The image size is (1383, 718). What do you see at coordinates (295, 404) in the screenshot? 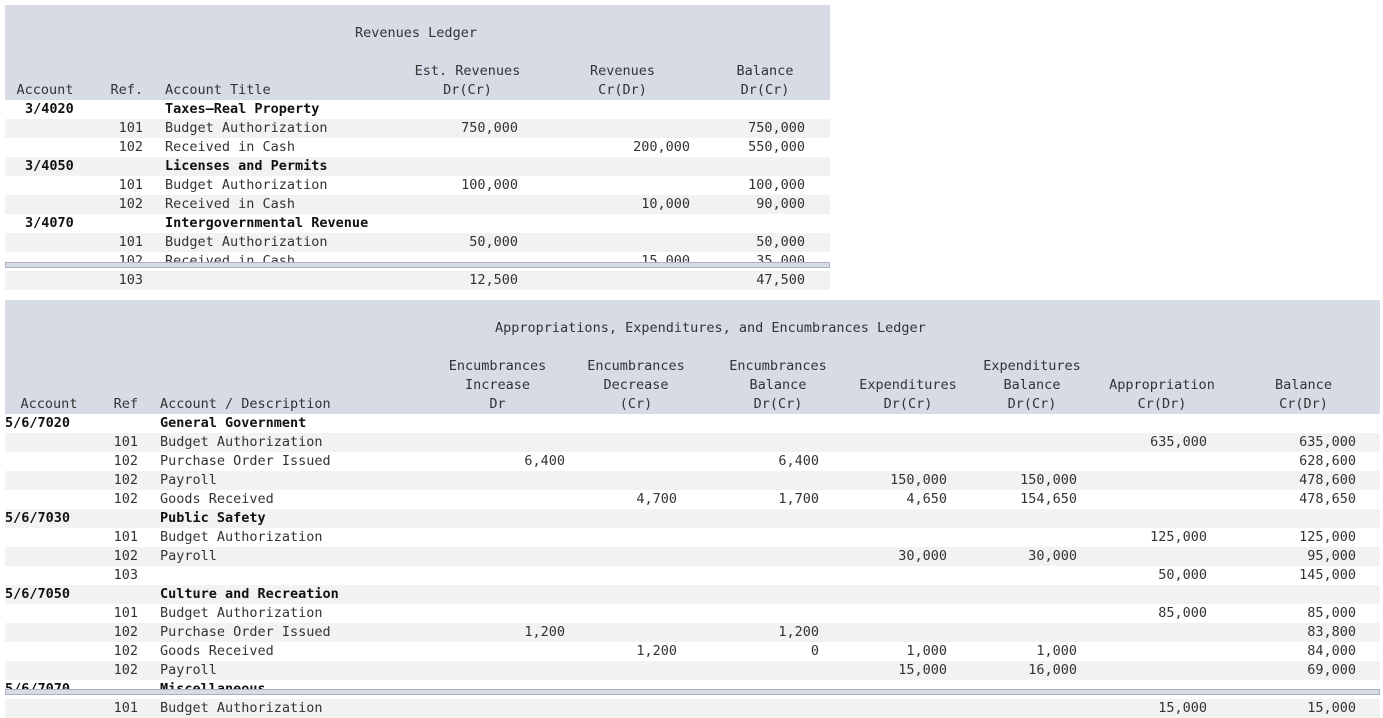
I see `header-account-description: Account / Description` at bounding box center [295, 404].